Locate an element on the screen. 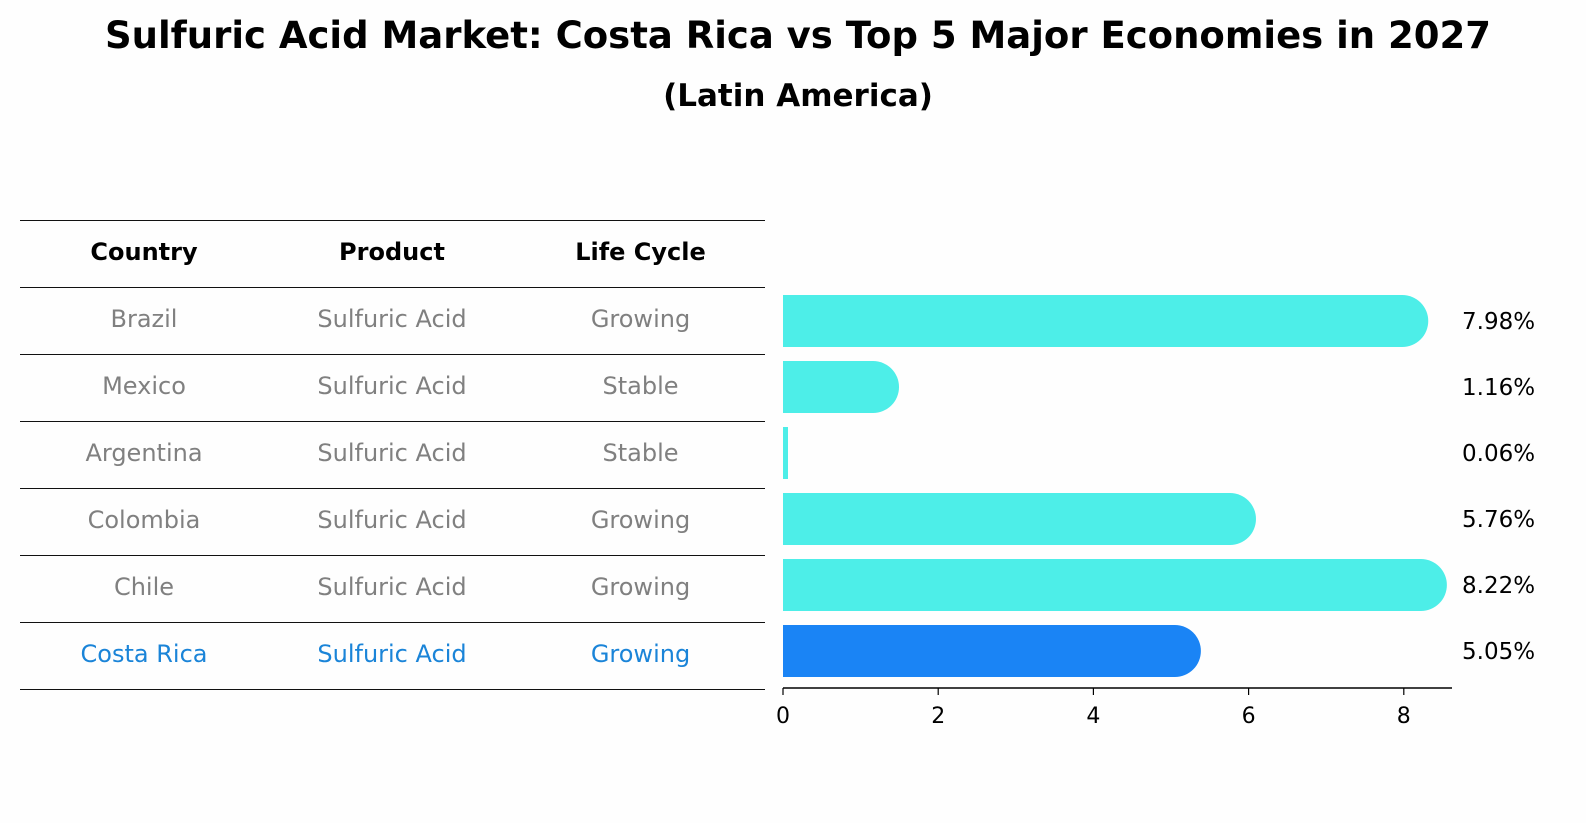 This screenshot has height=823, width=1586. country-cell: Chile is located at coordinates (144, 587).